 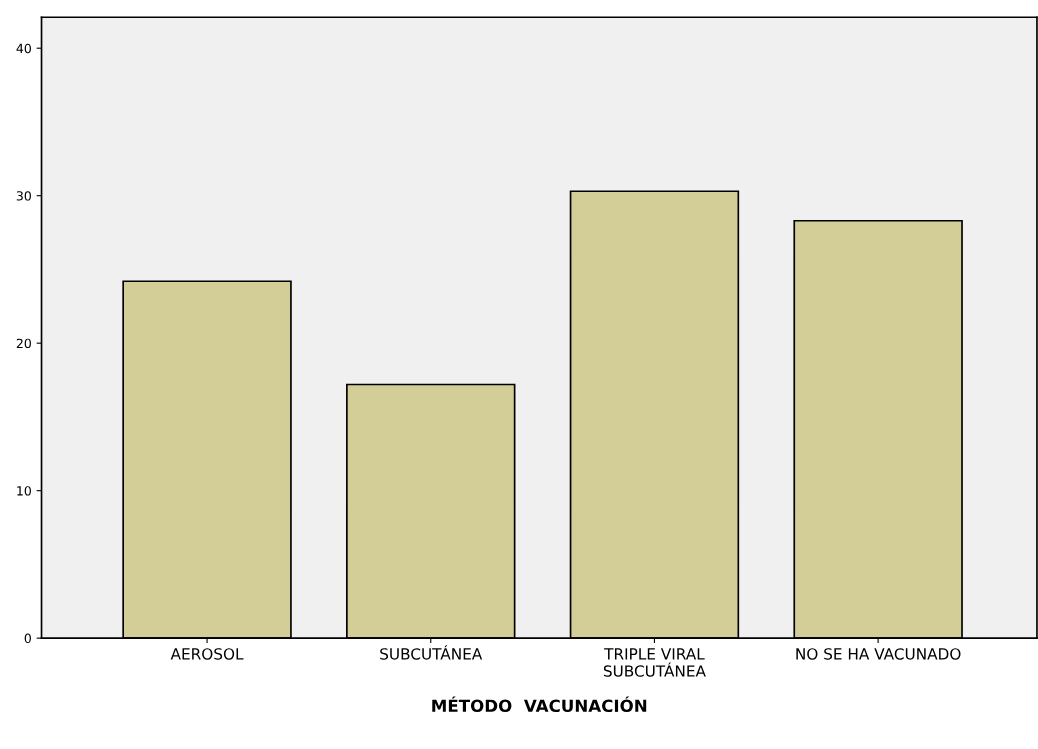 I want to click on x-tick-label: AEROSOL, so click(x=207, y=654).